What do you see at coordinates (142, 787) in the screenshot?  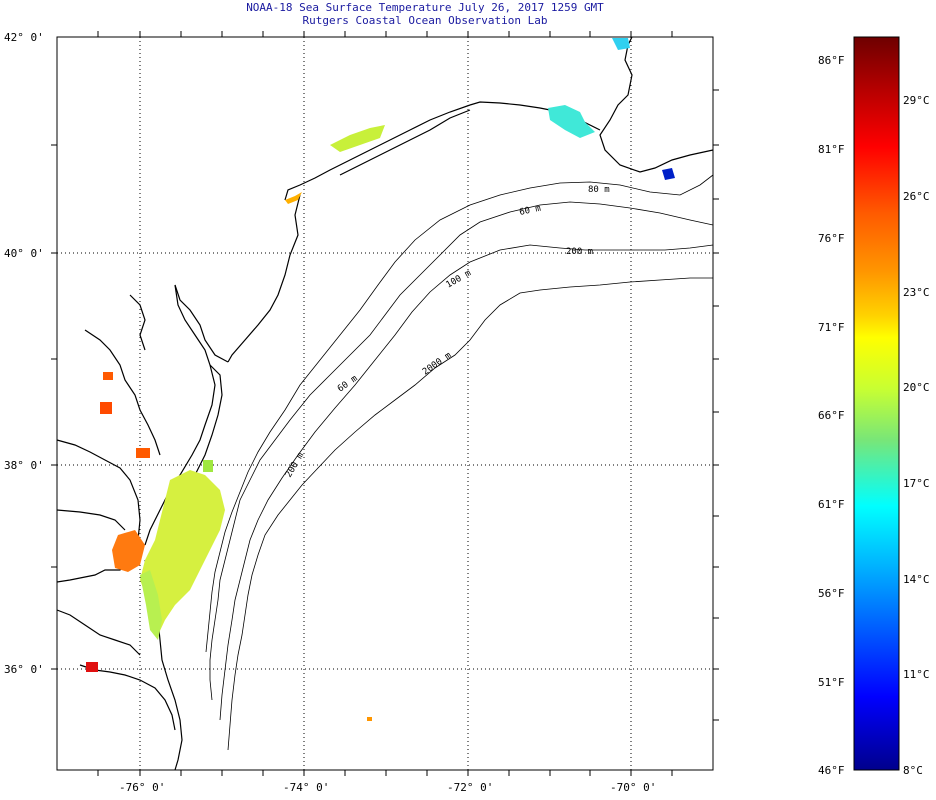 I see `lon-label-76: -76° 0'` at bounding box center [142, 787].